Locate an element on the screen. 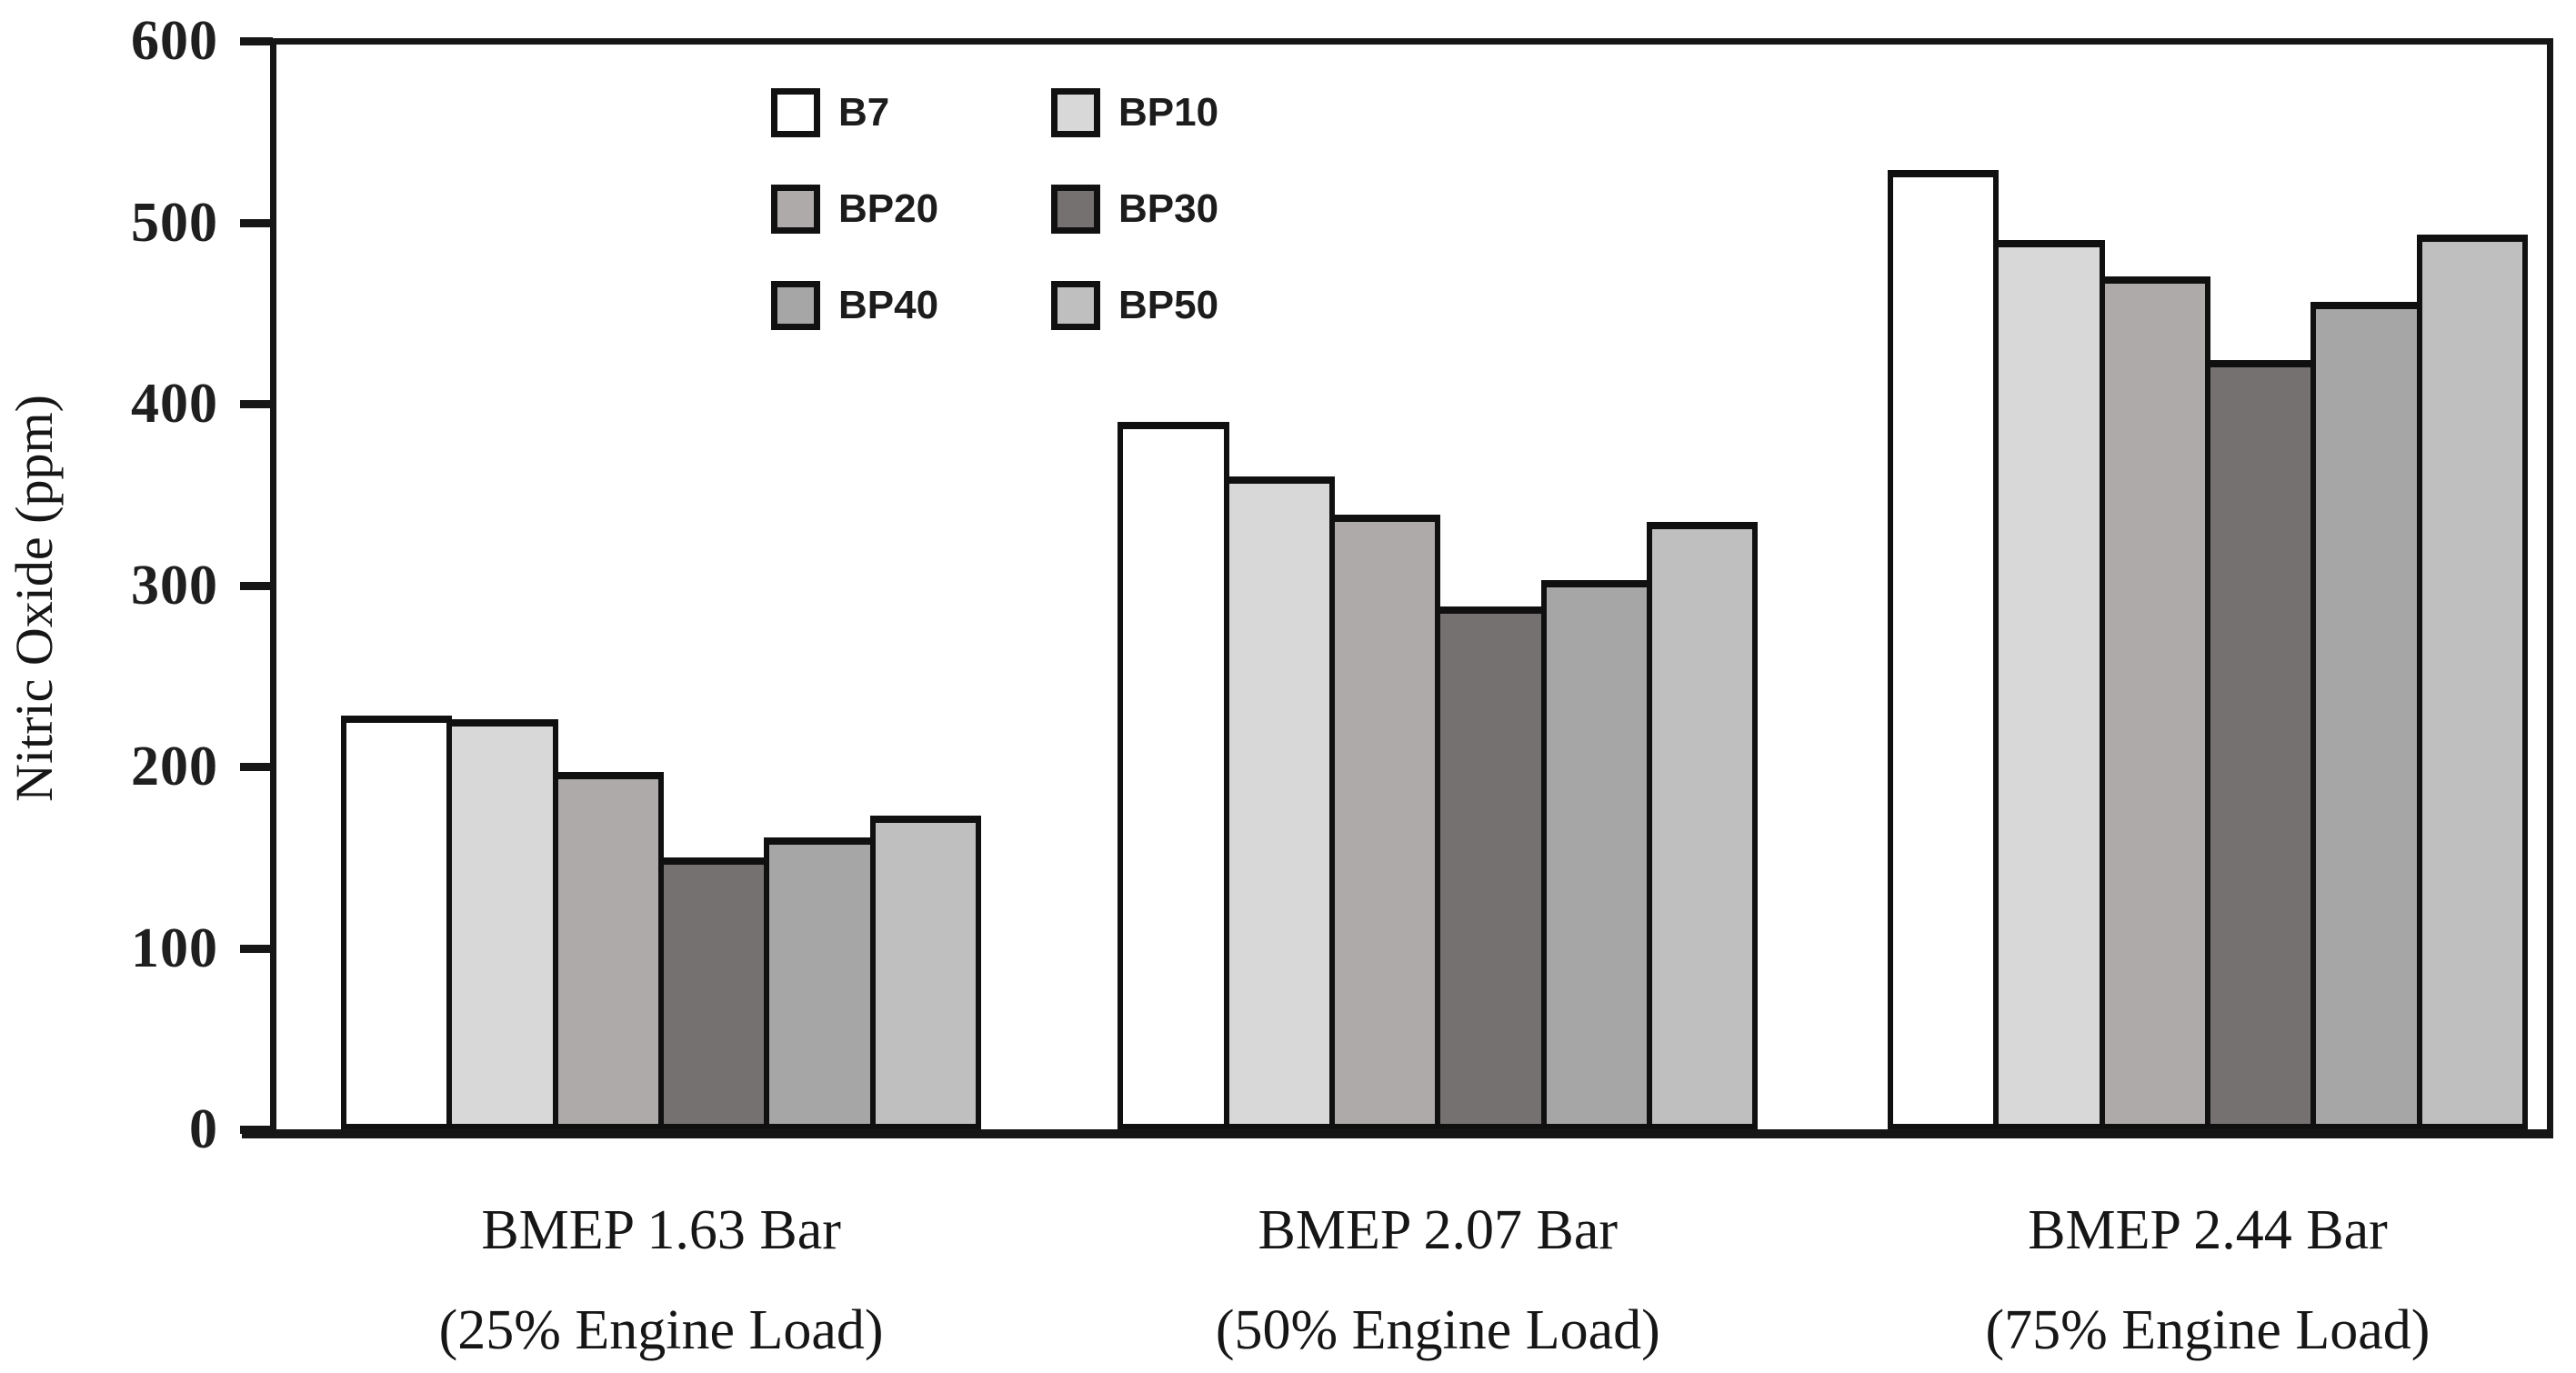  category-label-line2: (50% Engine Load) is located at coordinates (1437, 1330).